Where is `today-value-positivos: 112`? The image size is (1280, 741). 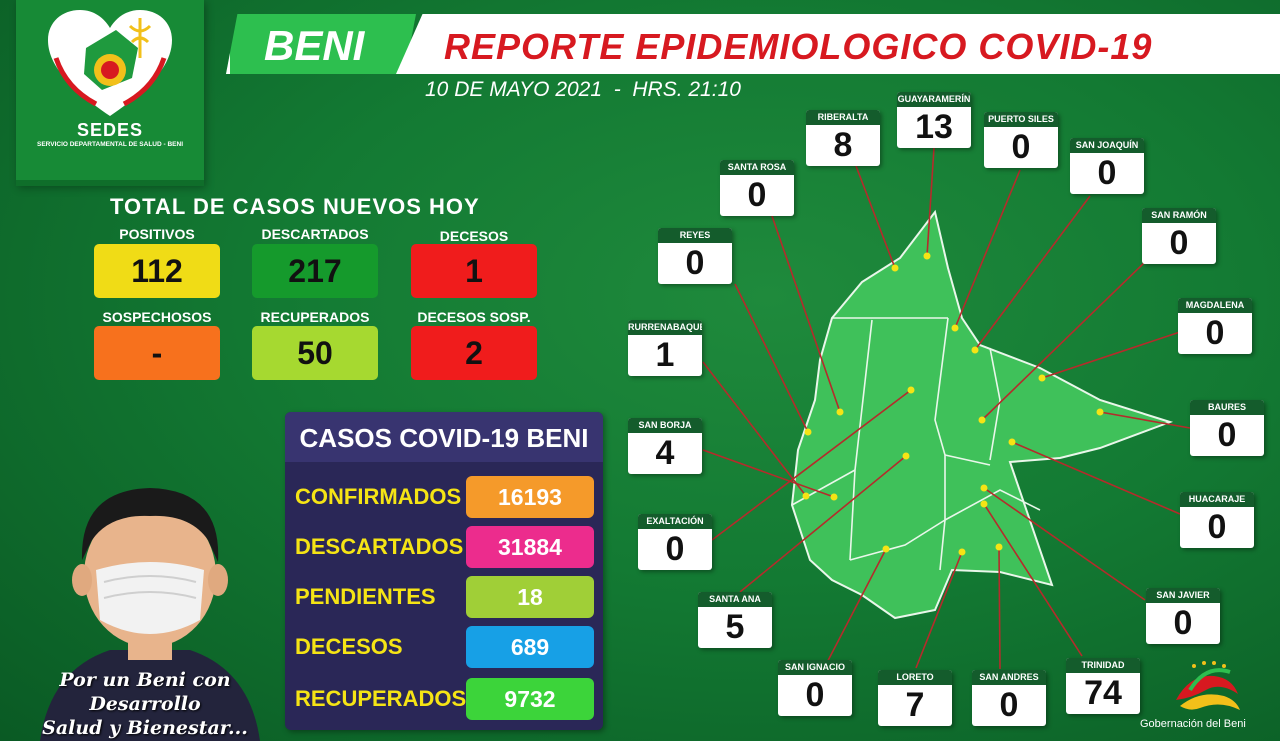 today-value-positivos: 112 is located at coordinates (157, 271).